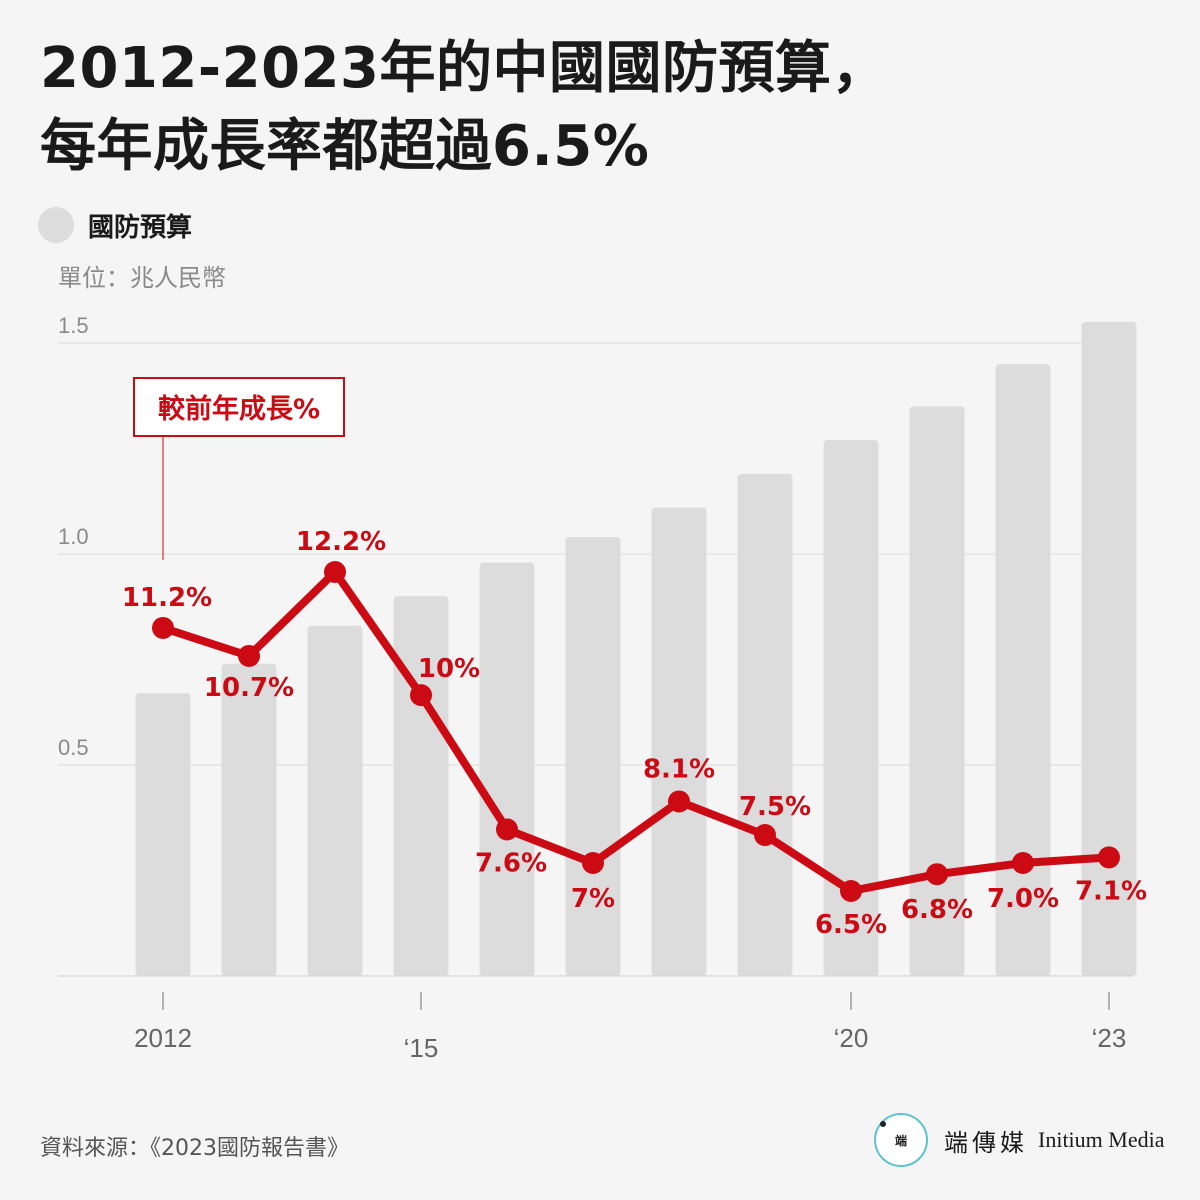 The height and width of the screenshot is (1200, 1200). I want to click on x-tick-label: 2012, so click(163, 1038).